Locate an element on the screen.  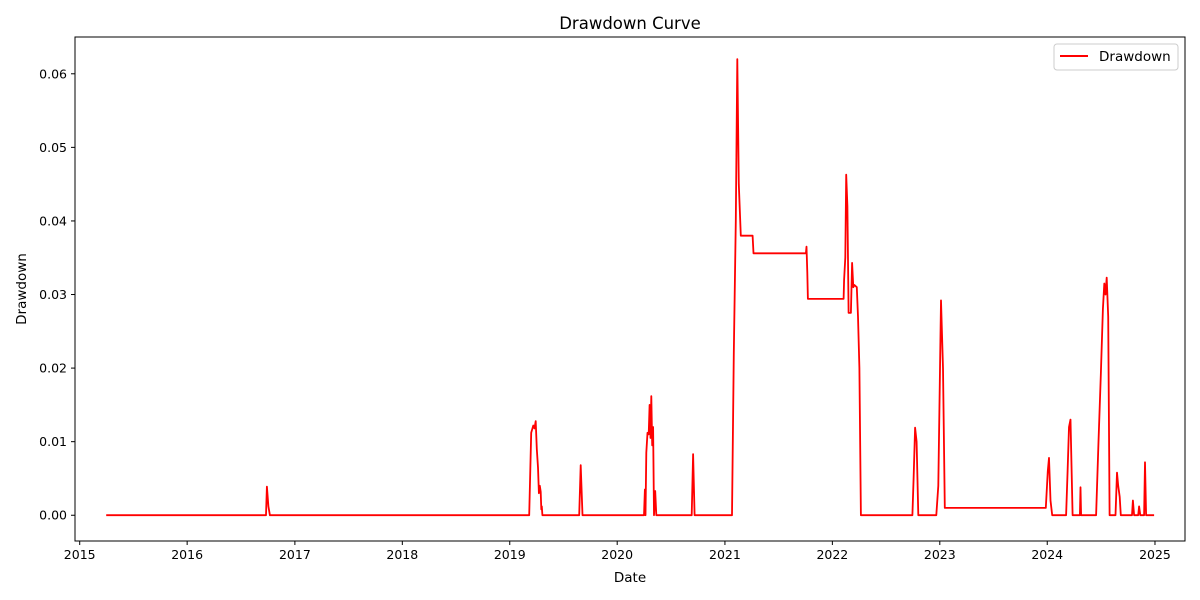
legend: Drawdown is located at coordinates (1116, 57).